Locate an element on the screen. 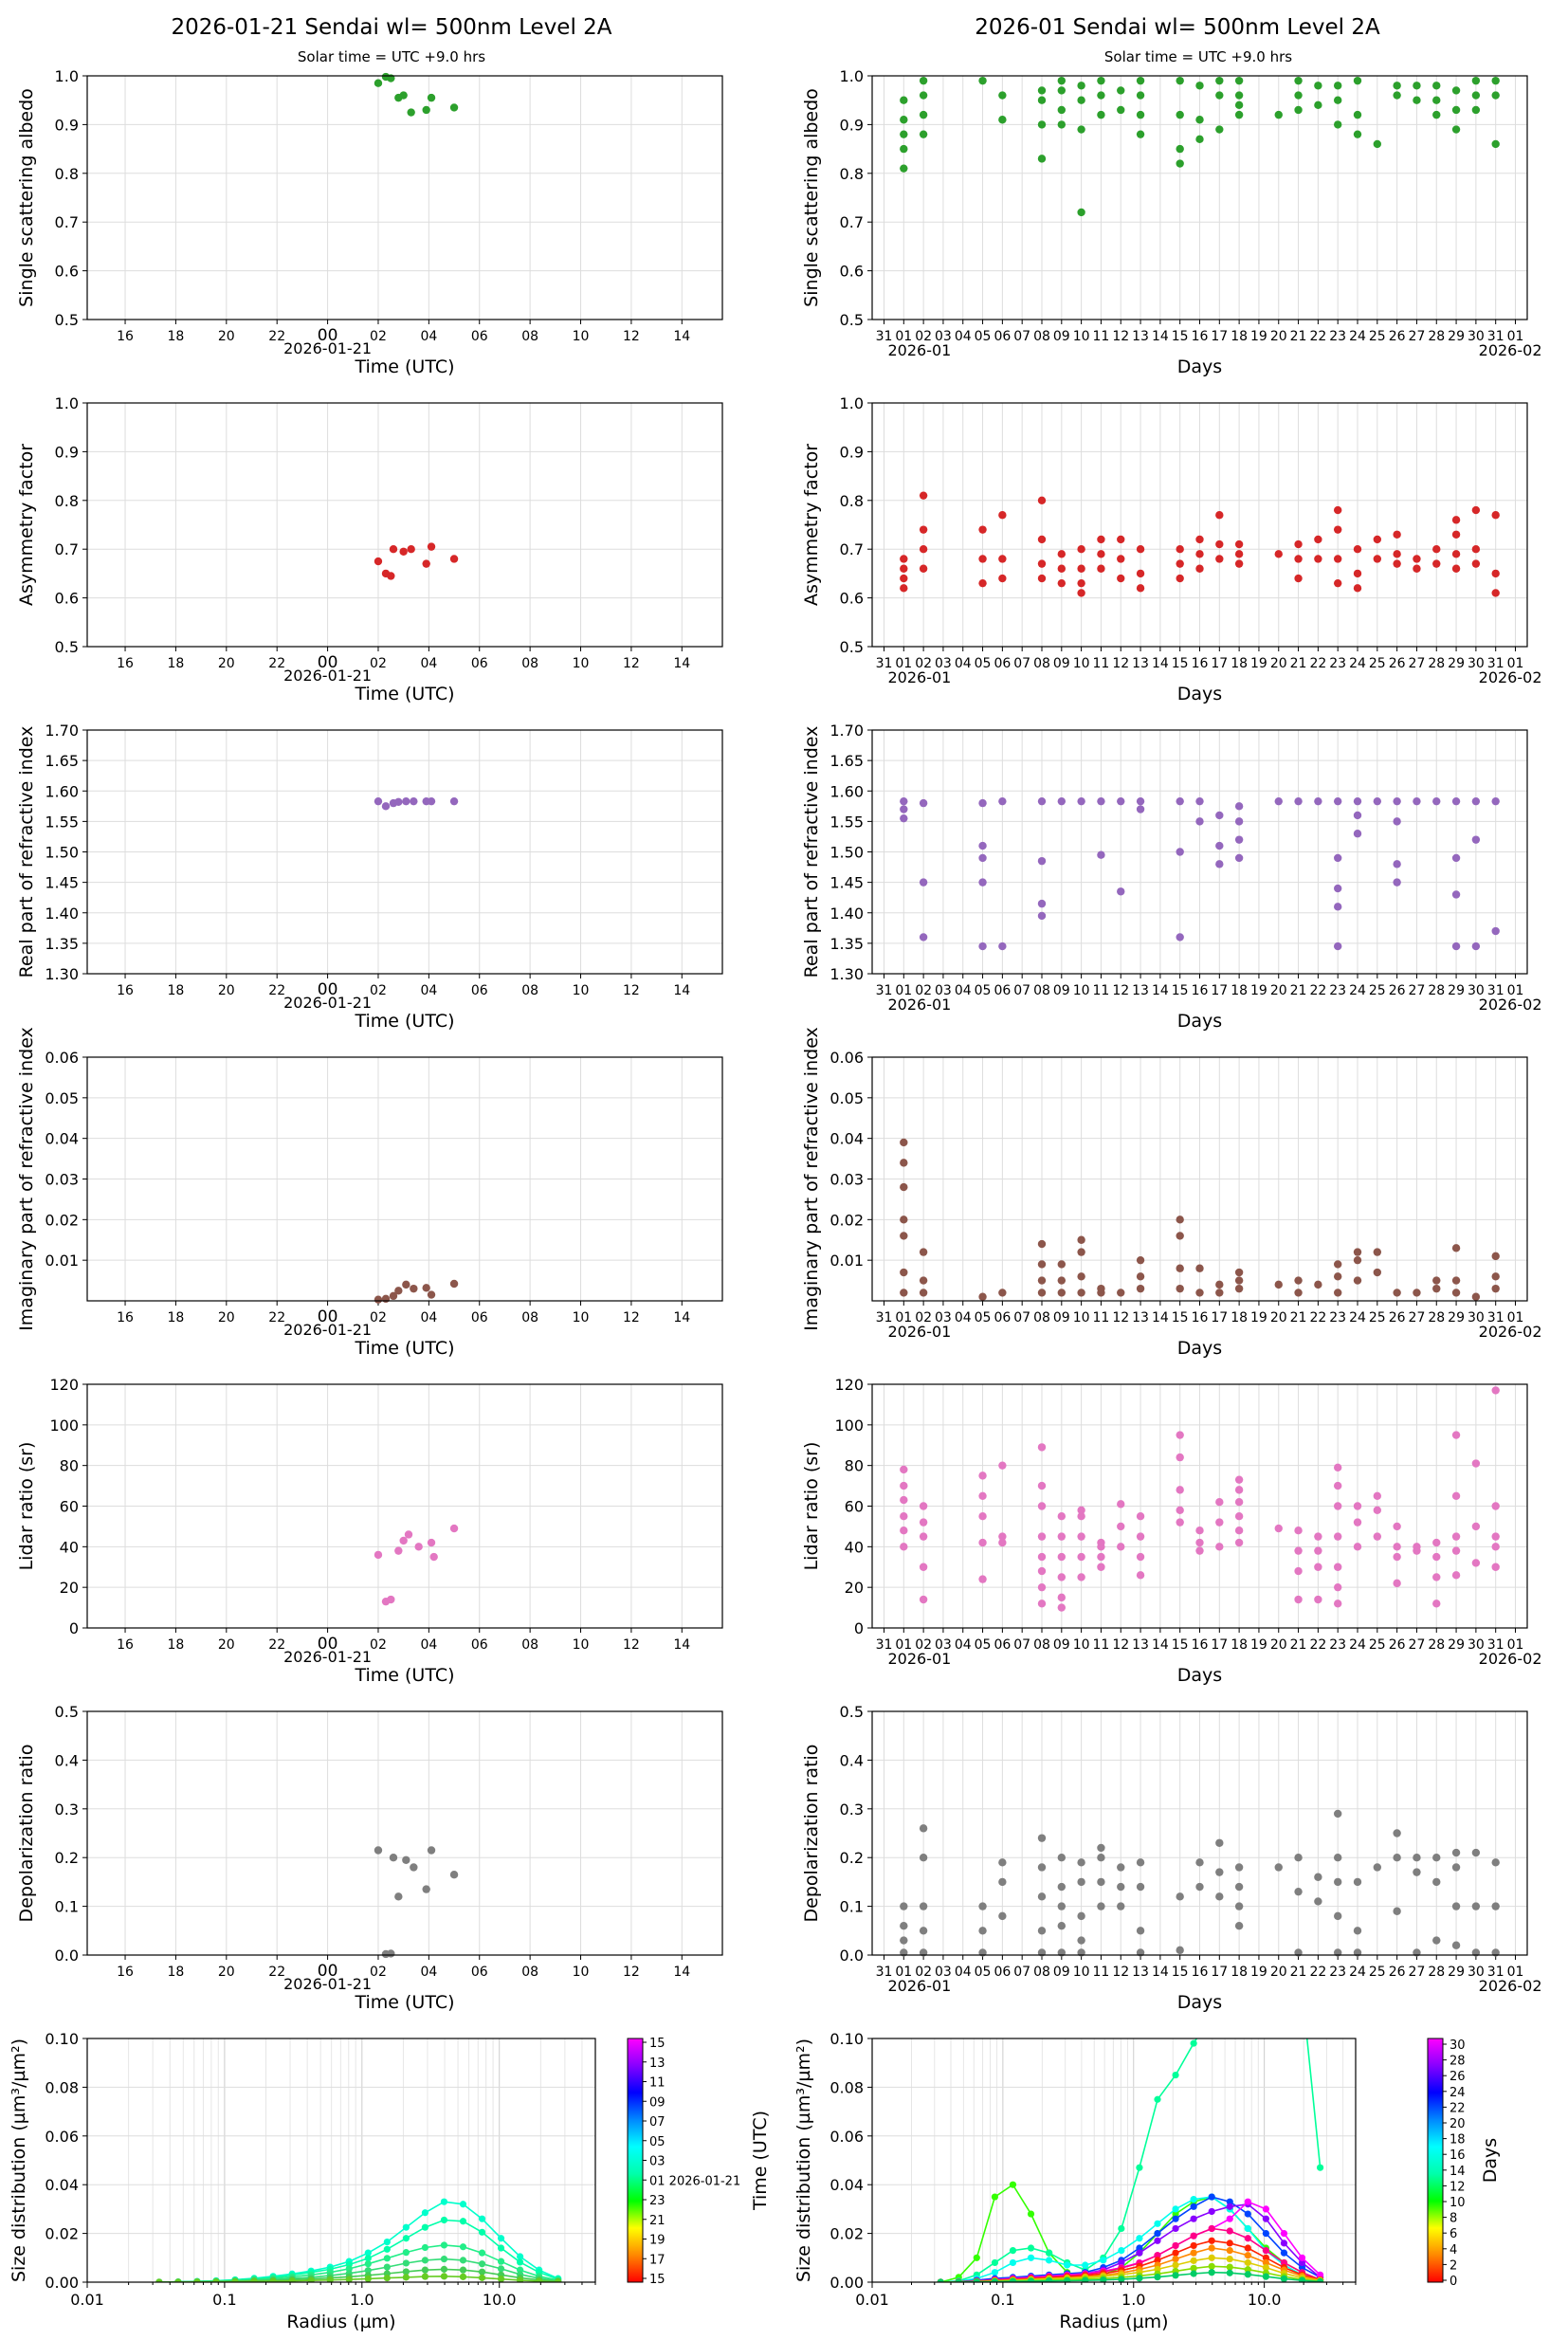  colorbar-tick-label: 09 is located at coordinates (657, 2102).